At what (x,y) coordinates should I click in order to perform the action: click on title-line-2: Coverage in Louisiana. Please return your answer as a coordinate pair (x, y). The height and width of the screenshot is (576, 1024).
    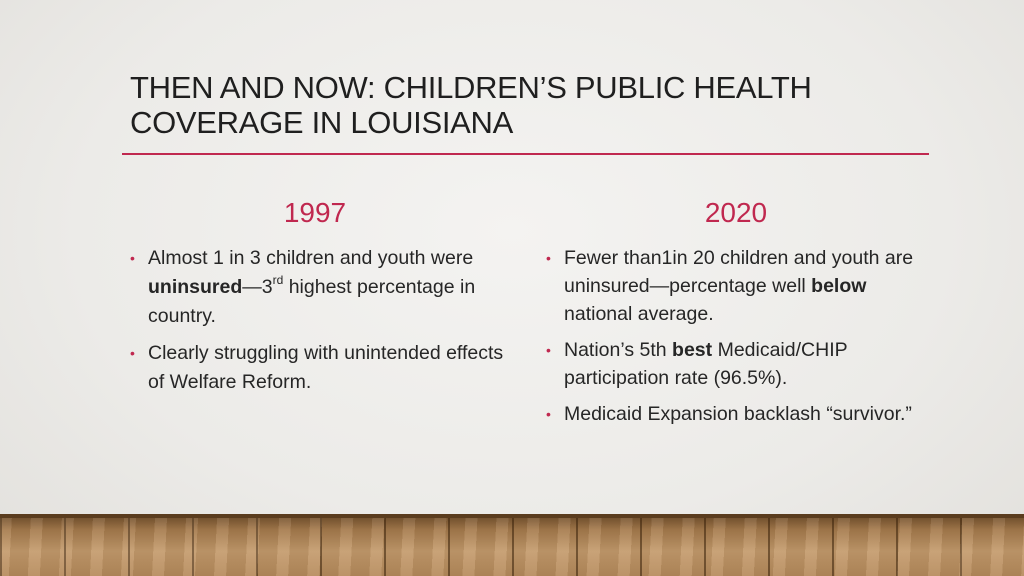
    Looking at the image, I should click on (322, 122).